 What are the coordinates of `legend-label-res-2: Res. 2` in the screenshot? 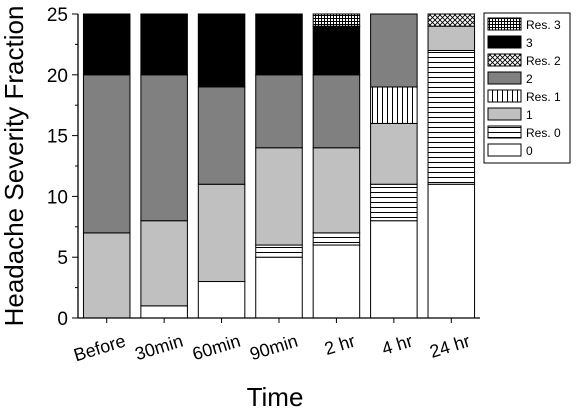 It's located at (543, 61).